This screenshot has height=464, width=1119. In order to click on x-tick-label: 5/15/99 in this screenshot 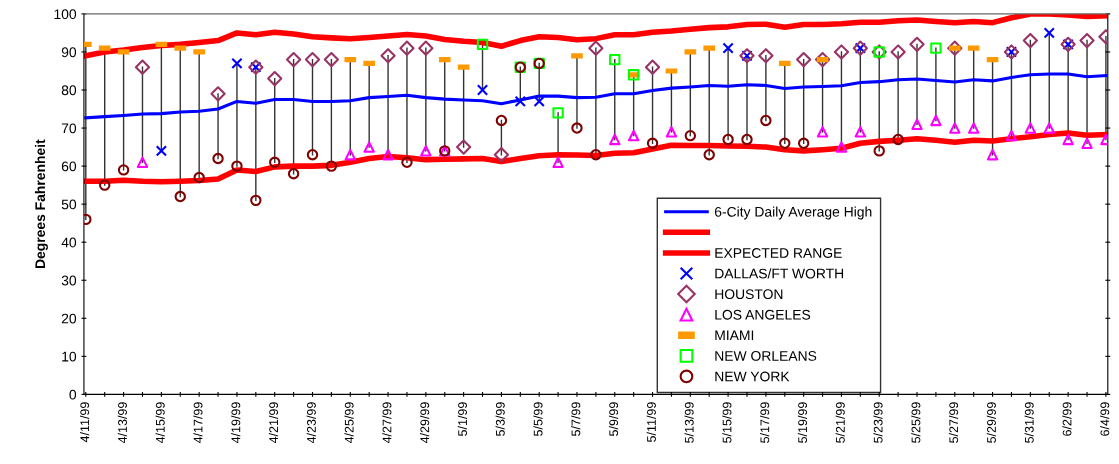, I will do `click(727, 422)`.